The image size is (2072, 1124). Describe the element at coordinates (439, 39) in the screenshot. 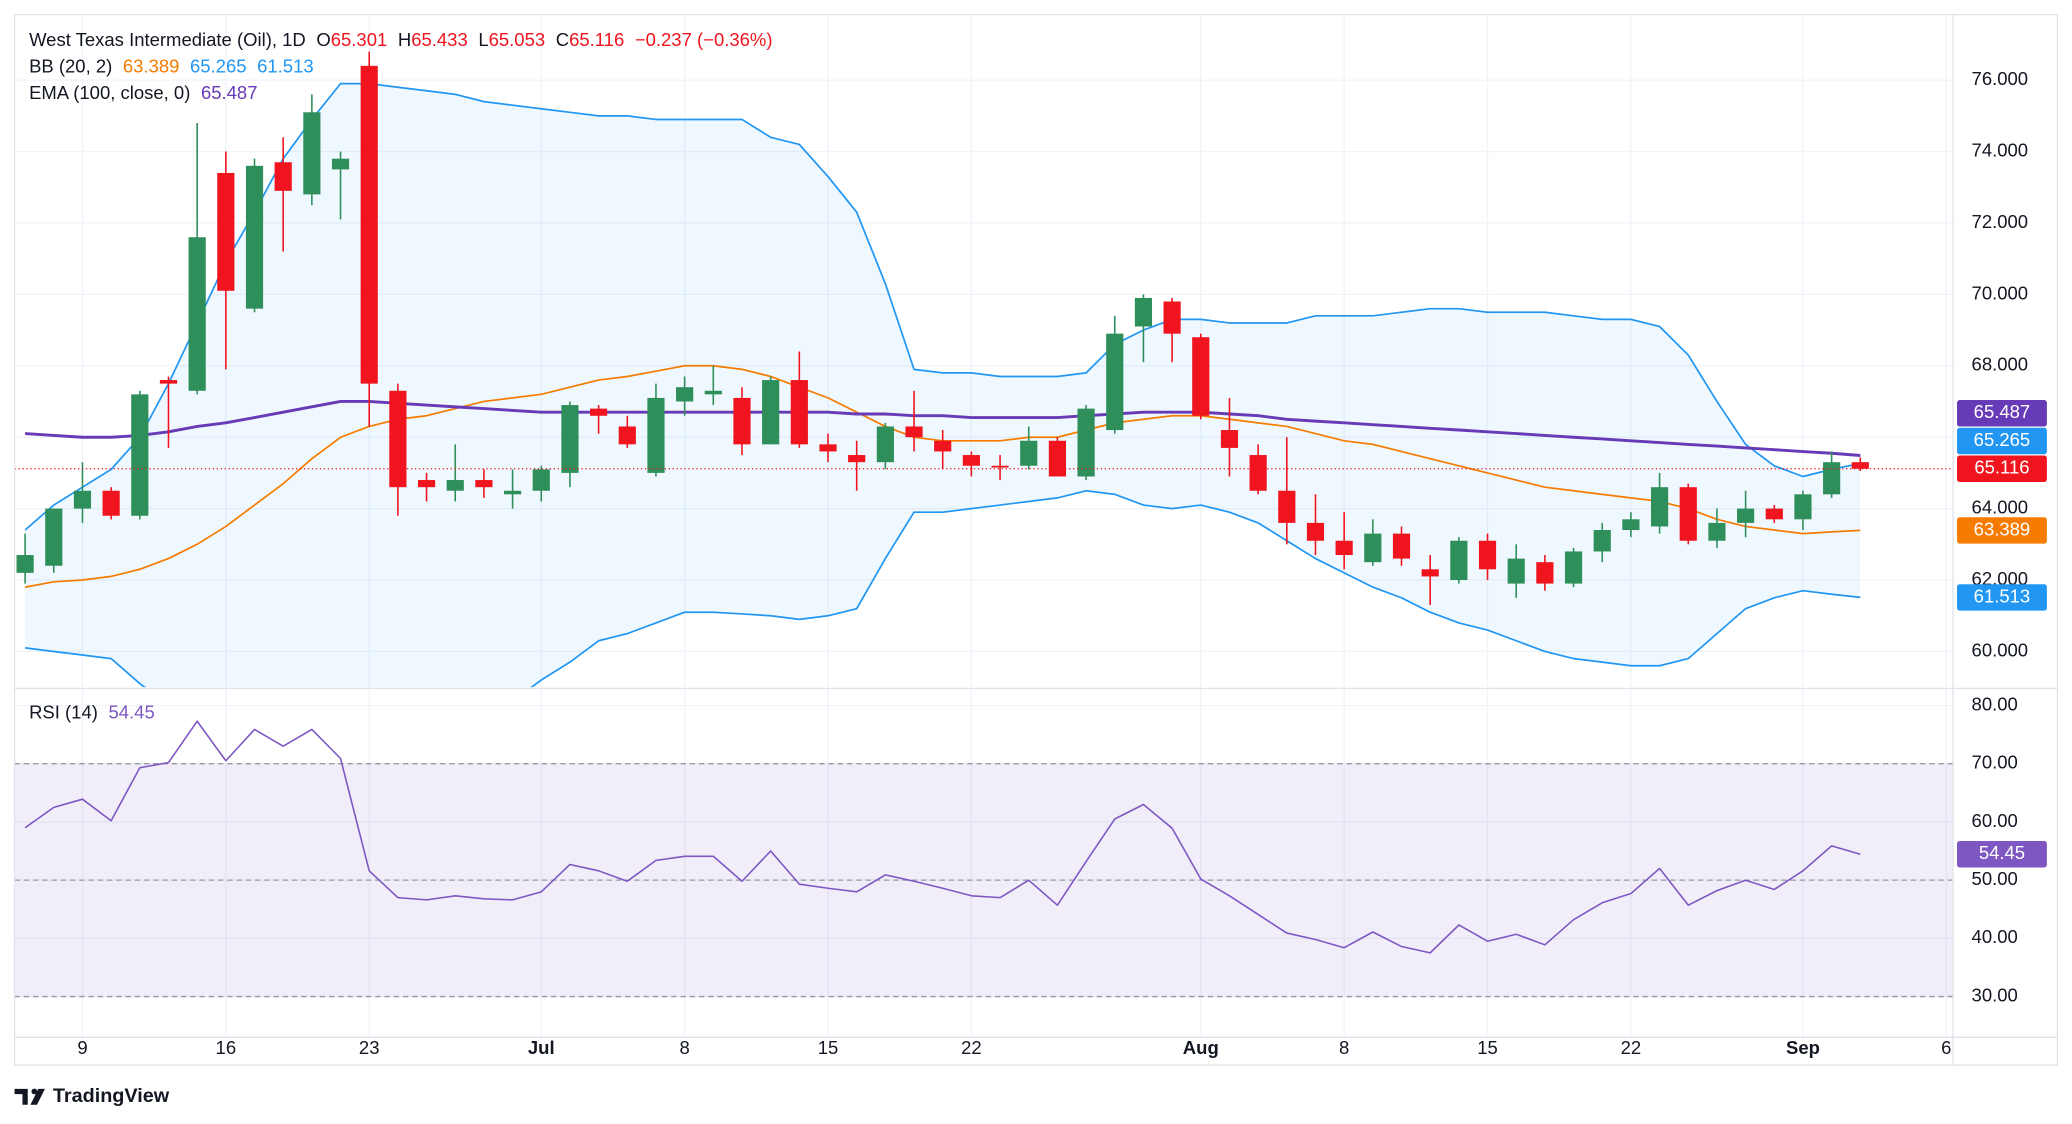

I see `ohlc-value: 65.433` at that location.